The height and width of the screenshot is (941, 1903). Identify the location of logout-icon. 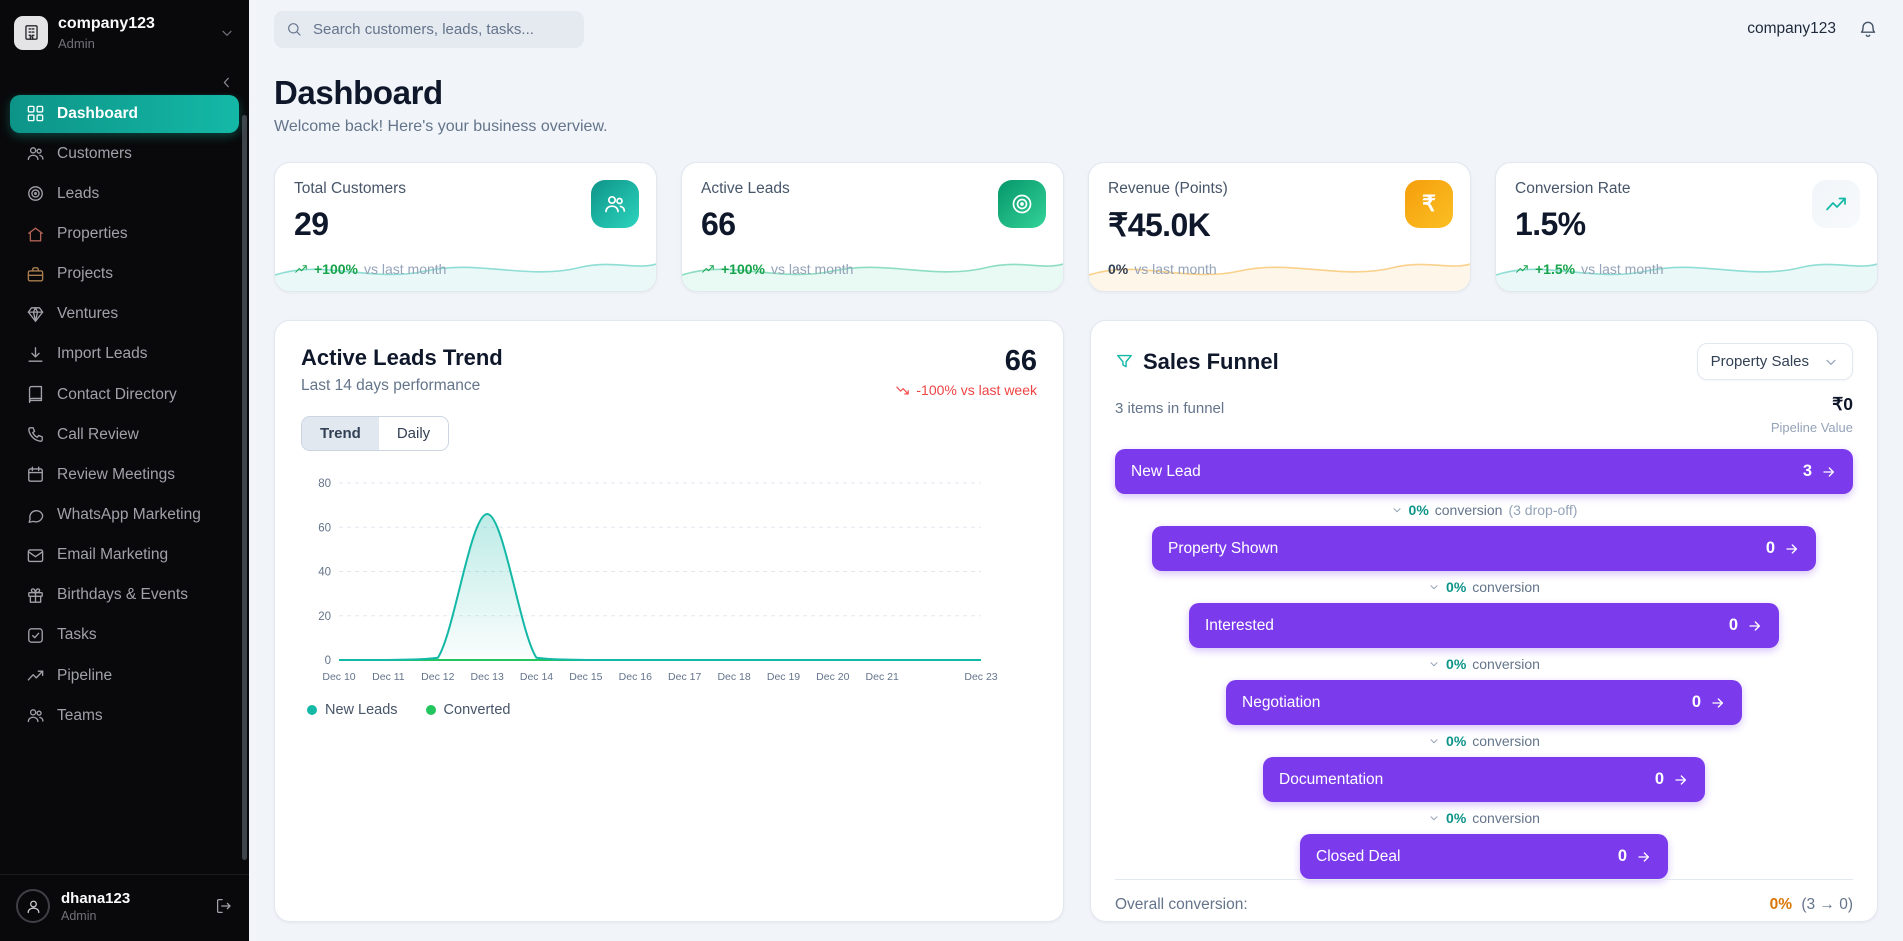
(224, 906).